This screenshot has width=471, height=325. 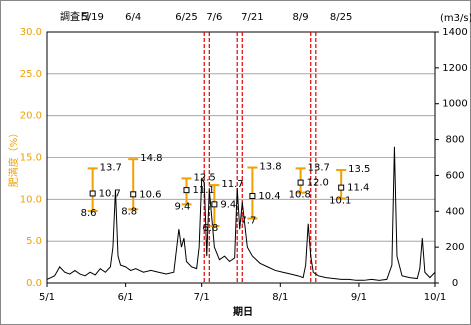 I want to click on x-tick-label: 7/1, so click(x=202, y=297).